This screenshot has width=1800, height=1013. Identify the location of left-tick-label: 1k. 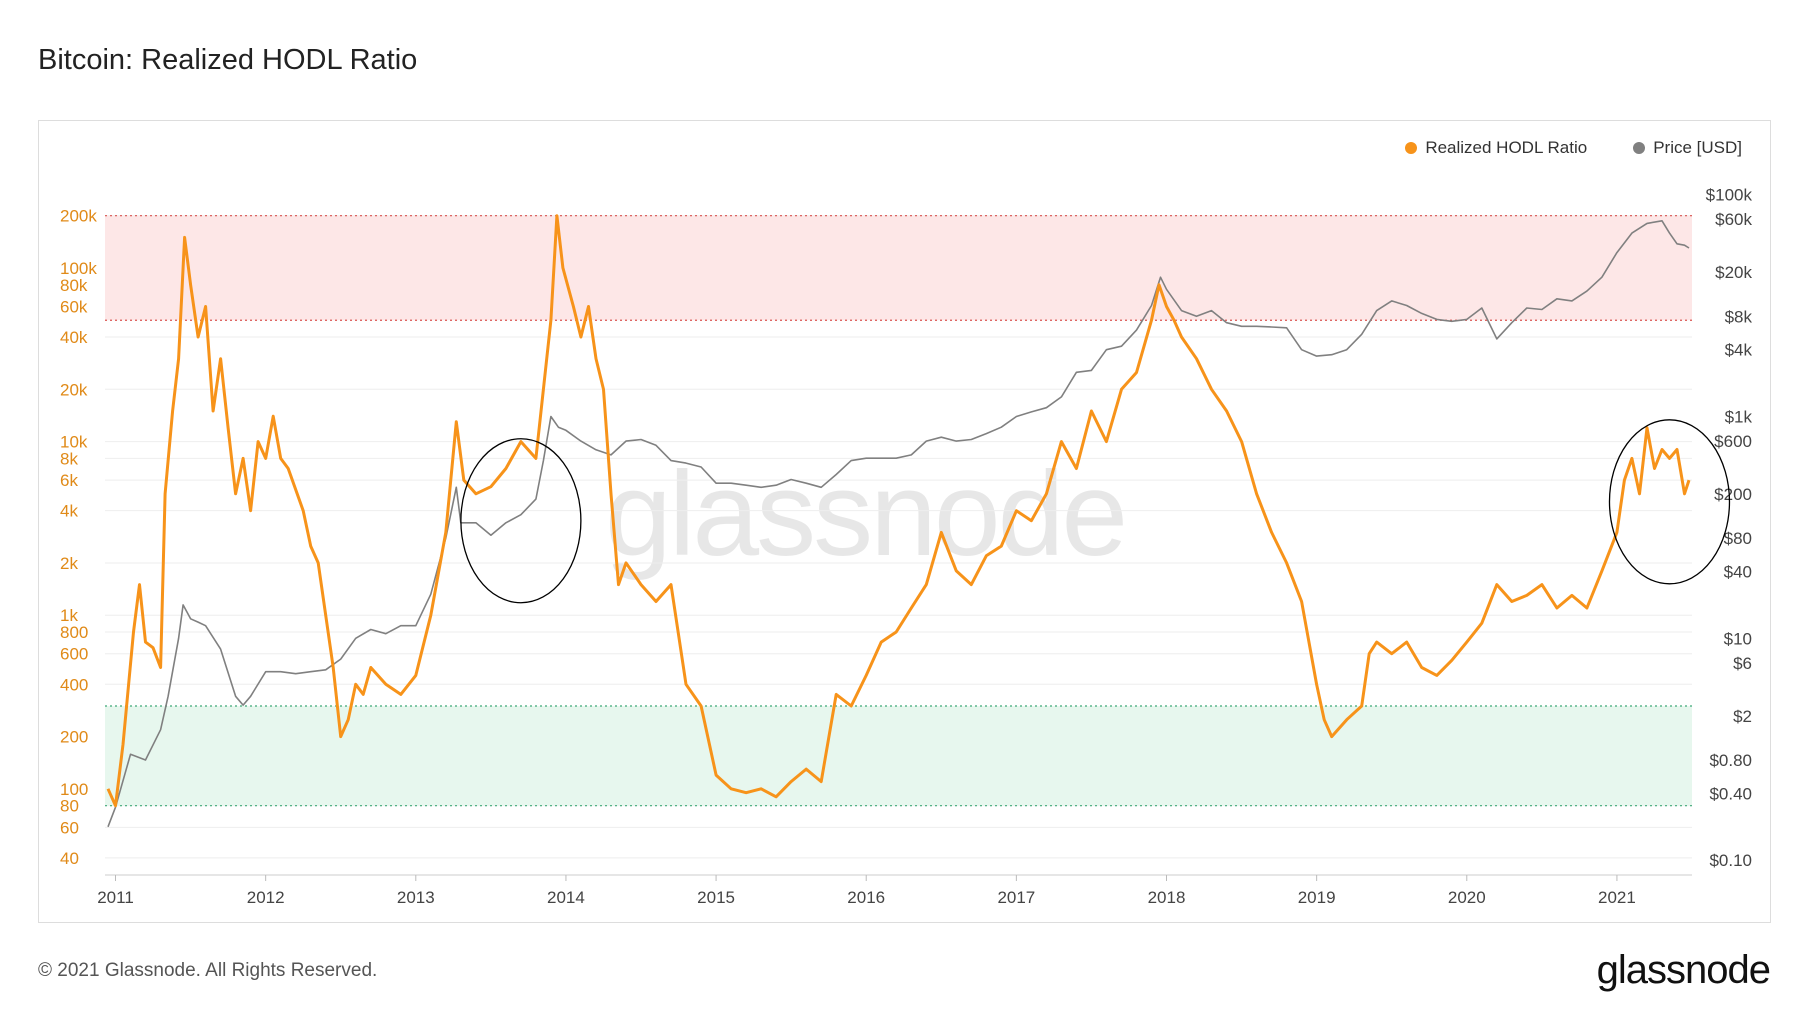
(69, 615).